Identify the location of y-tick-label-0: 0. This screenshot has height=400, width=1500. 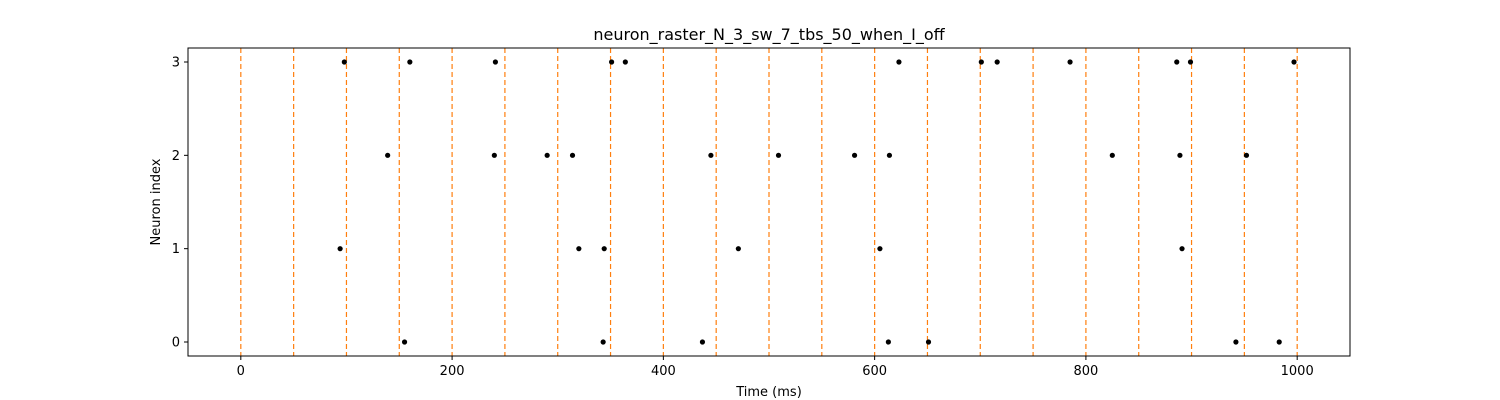
(176, 343).